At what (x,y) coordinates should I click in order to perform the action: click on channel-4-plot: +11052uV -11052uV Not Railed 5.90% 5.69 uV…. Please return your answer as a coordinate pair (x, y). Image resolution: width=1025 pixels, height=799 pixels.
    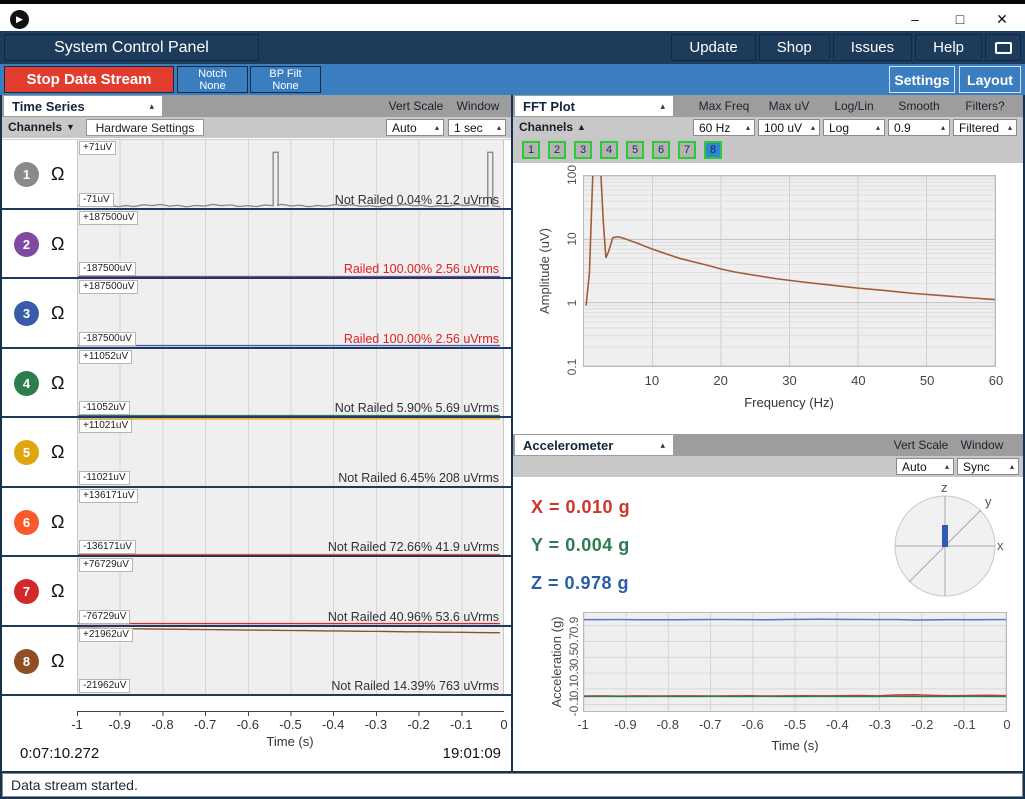
    Looking at the image, I should click on (290, 382).